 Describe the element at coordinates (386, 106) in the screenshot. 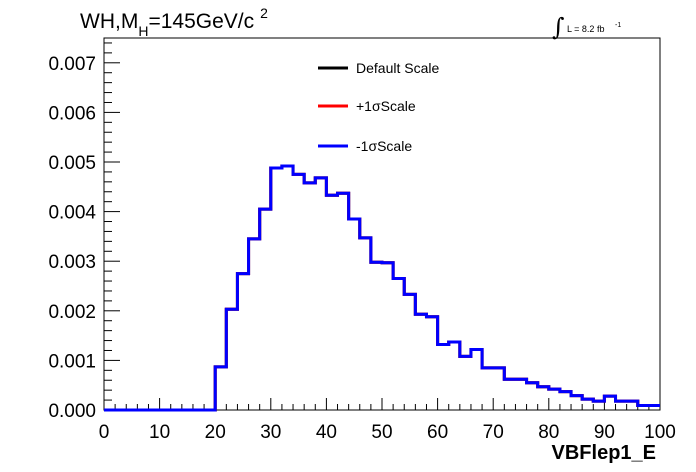

I see `legend-label-1: +1σScale` at that location.